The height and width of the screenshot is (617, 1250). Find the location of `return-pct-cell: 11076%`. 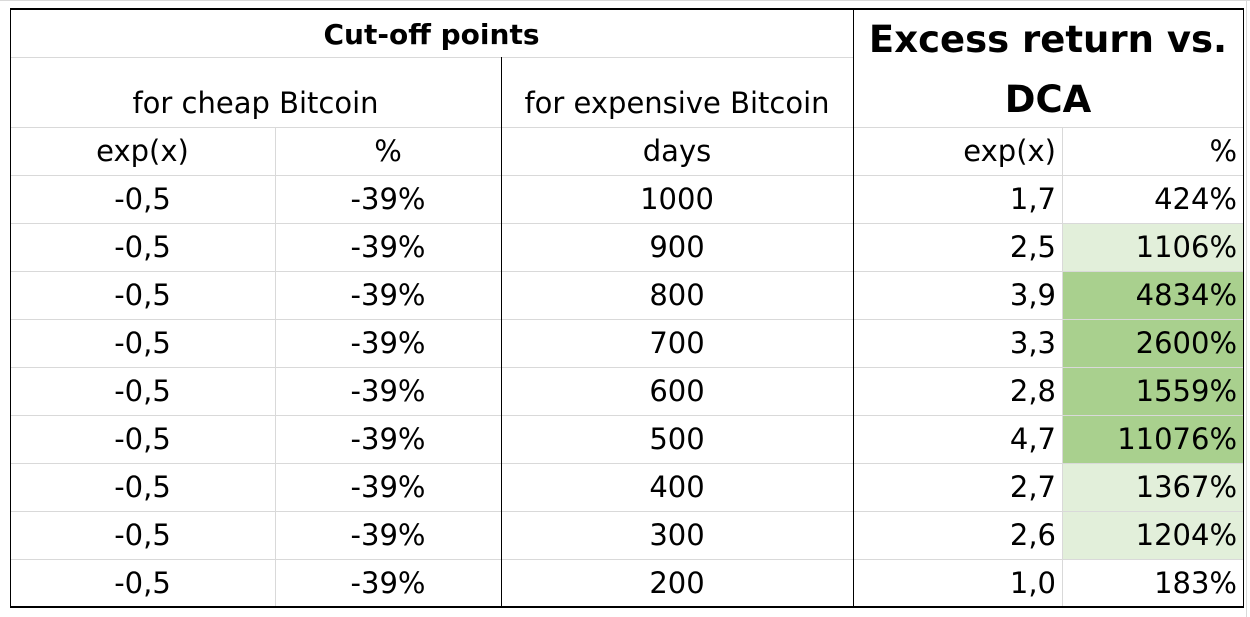

return-pct-cell: 11076% is located at coordinates (1177, 439).